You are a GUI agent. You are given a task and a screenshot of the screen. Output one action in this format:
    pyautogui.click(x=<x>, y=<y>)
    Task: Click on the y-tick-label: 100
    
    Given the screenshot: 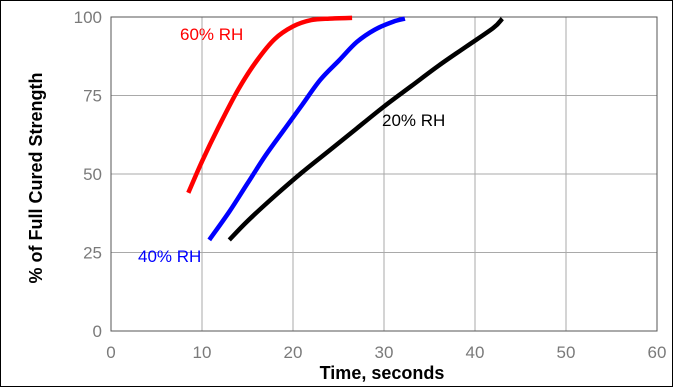 What is the action you would take?
    pyautogui.click(x=88, y=17)
    